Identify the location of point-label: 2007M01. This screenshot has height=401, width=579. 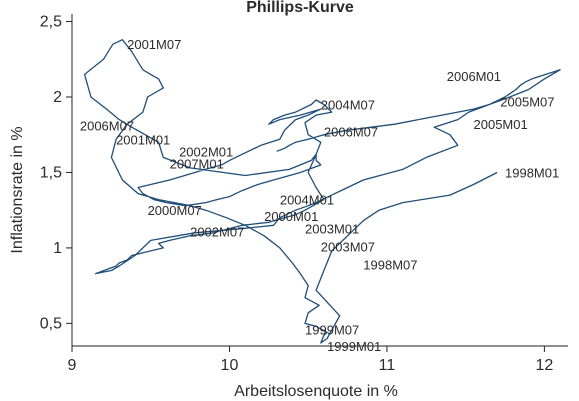
(197, 163).